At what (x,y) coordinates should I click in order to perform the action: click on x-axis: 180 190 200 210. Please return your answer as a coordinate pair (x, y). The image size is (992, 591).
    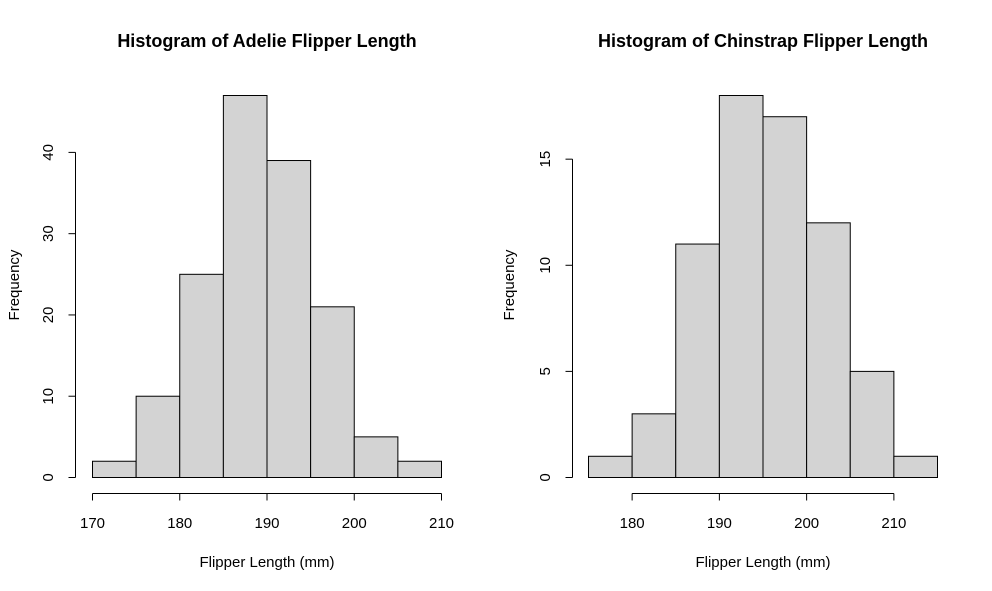
    Looking at the image, I should click on (763, 512).